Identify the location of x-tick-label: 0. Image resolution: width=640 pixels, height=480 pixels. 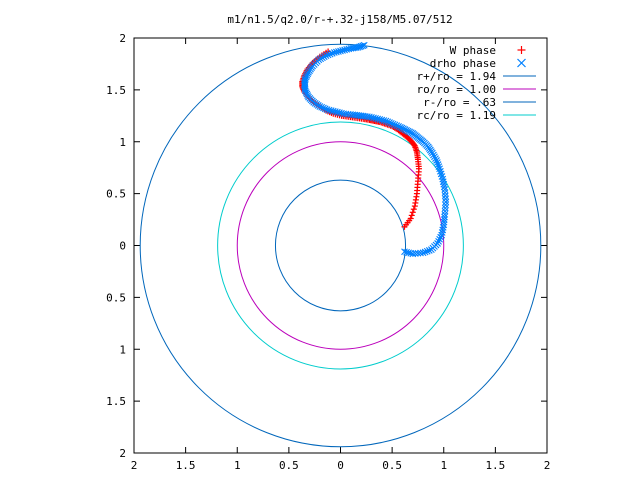
(340, 465).